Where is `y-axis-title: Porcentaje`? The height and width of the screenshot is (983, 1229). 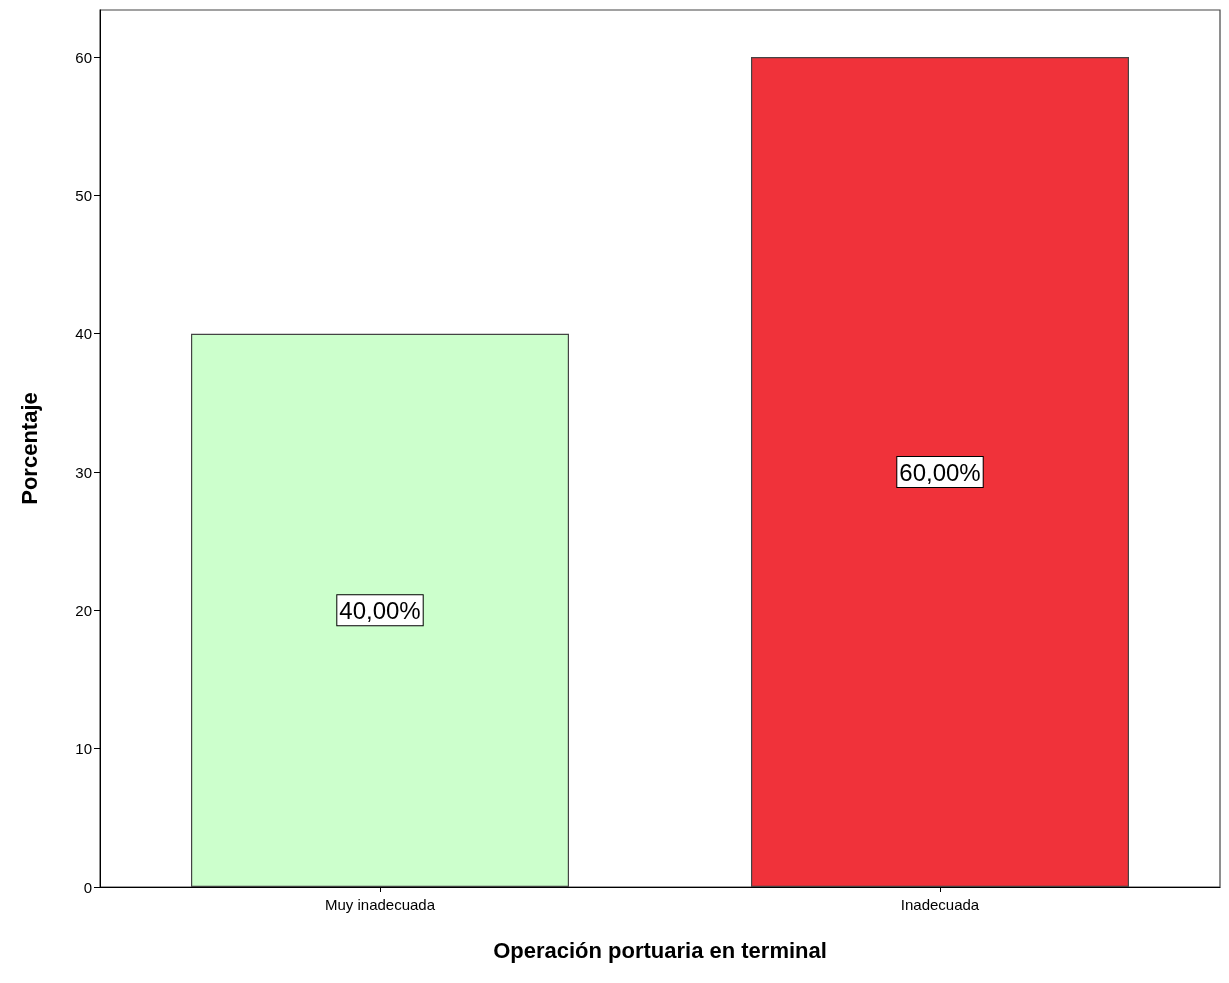 y-axis-title: Porcentaje is located at coordinates (29, 448).